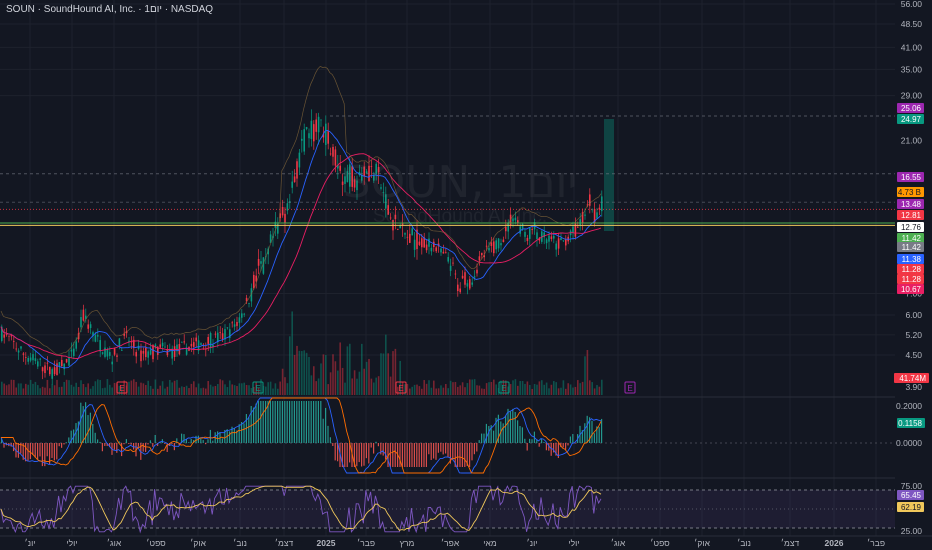 The image size is (932, 550). I want to click on price-tick-label: 5.20, so click(913, 335).